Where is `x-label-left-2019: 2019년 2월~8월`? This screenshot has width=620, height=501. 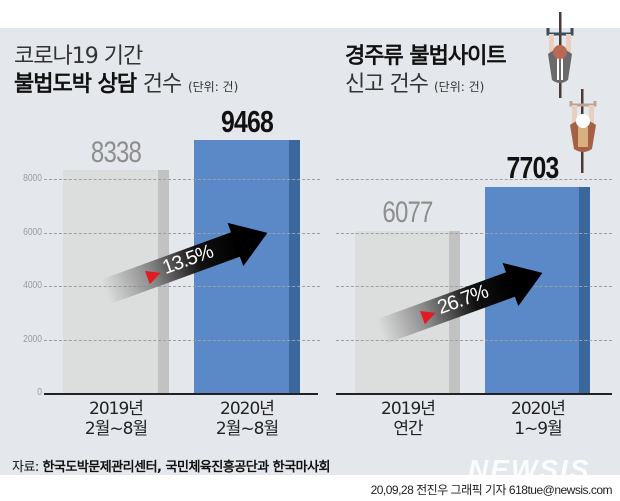
x-label-left-2019: 2019년 2월~8월 is located at coordinates (116, 419).